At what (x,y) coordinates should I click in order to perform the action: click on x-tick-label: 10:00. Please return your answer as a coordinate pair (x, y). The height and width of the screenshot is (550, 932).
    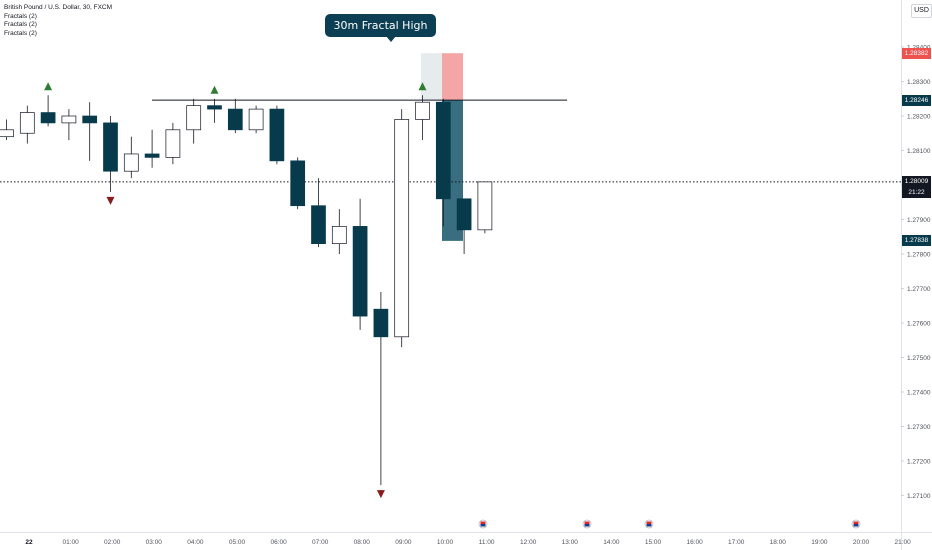
    Looking at the image, I should click on (445, 542).